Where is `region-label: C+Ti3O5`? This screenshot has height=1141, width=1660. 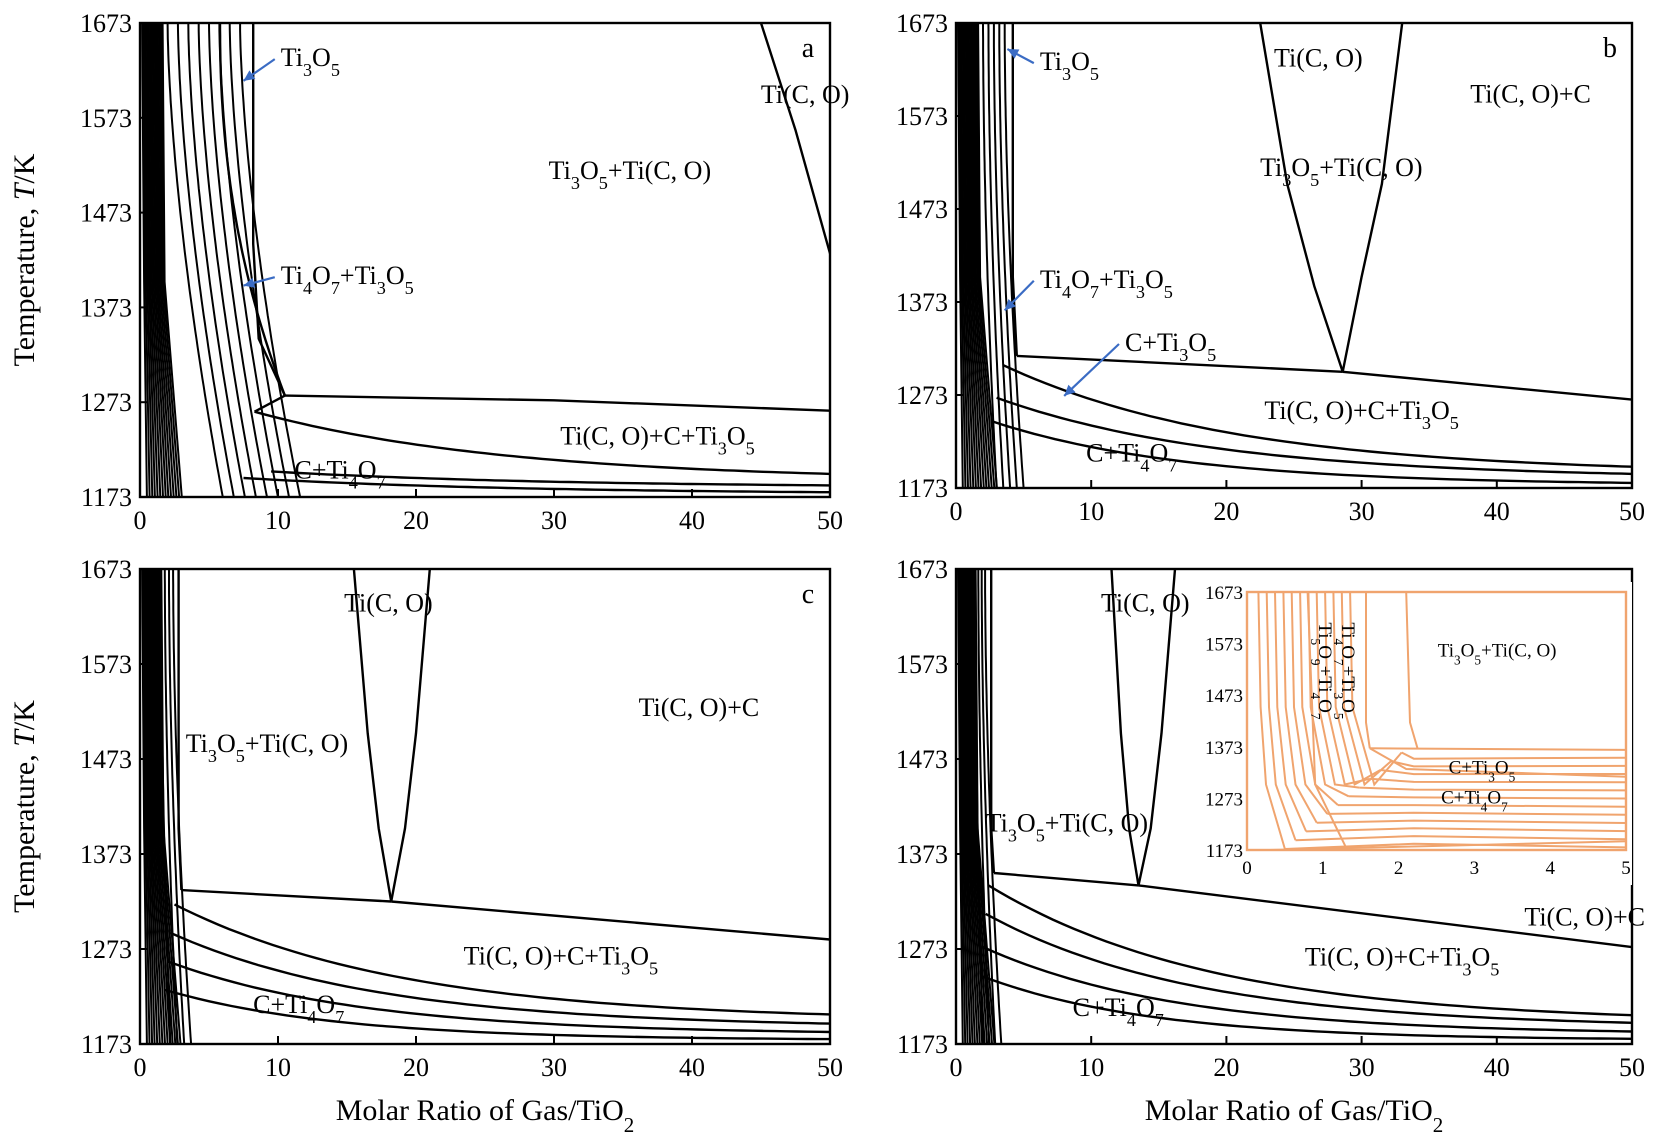 region-label: C+Ti3O5 is located at coordinates (1170, 346).